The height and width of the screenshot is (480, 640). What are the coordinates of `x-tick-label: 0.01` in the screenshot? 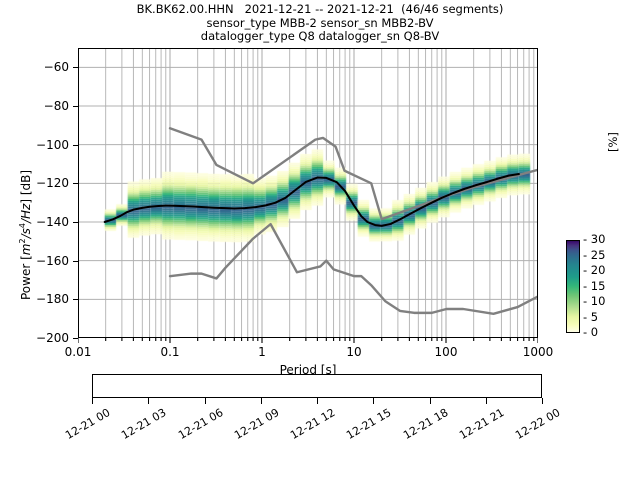 It's located at (78, 352).